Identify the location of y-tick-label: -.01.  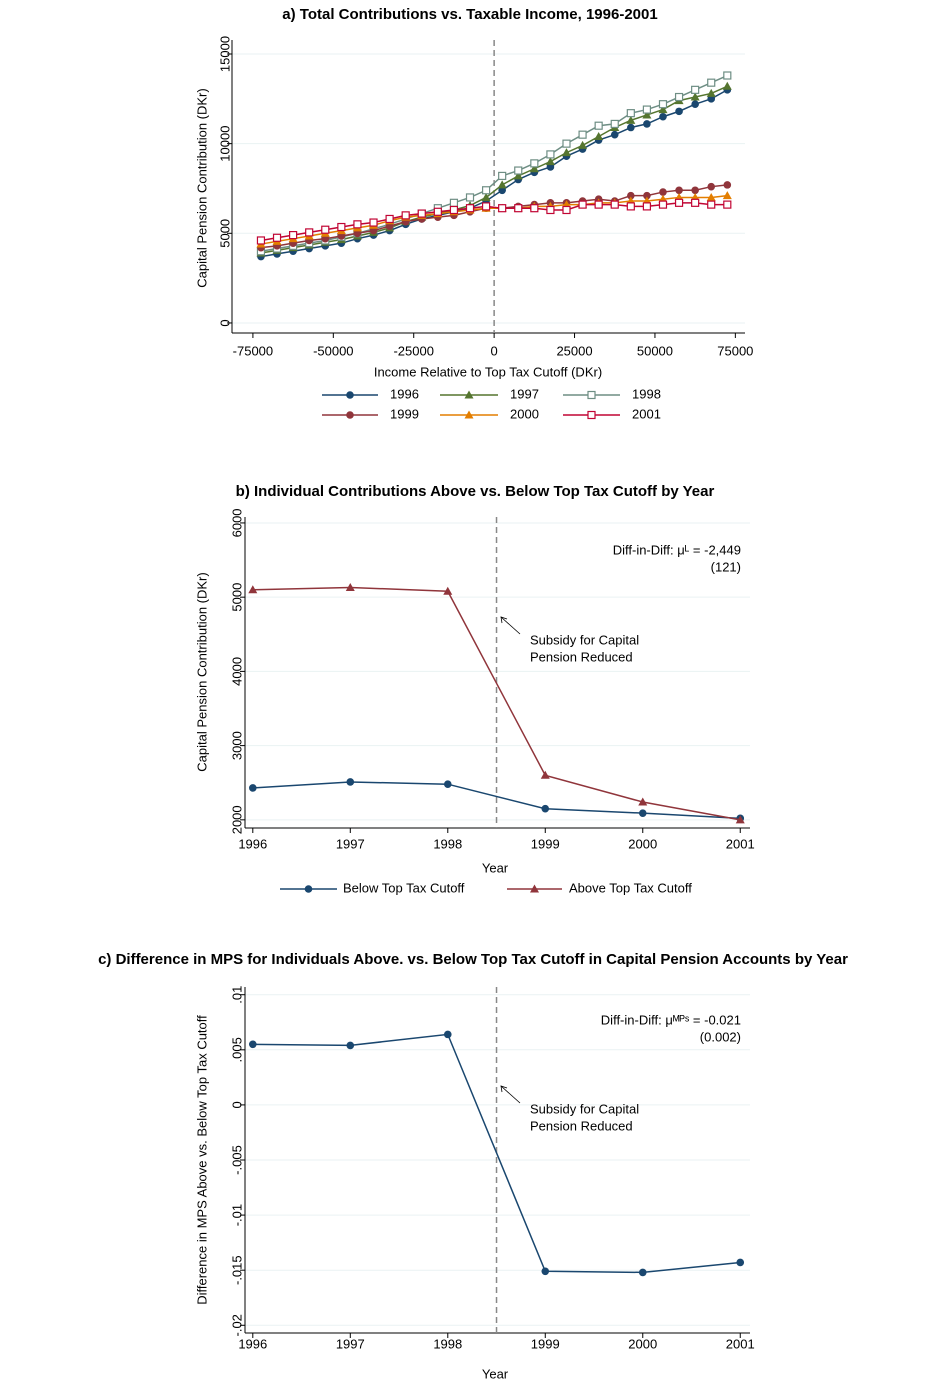
(236, 1215).